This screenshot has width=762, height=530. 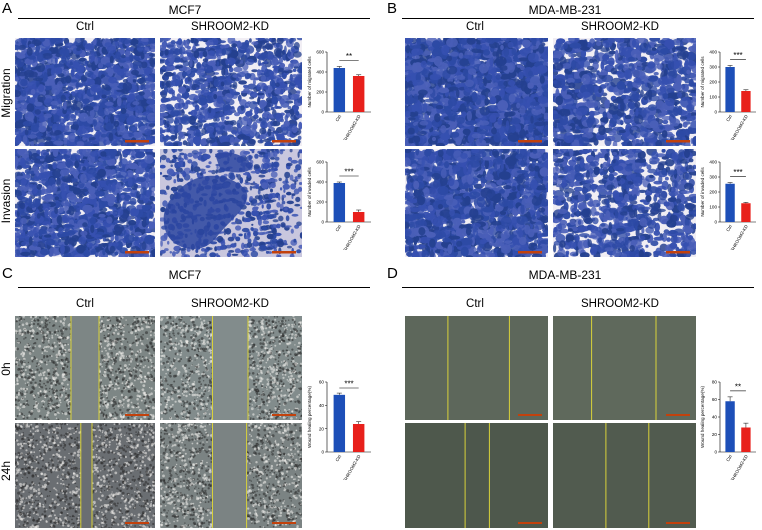 I want to click on y-tick-label: 20, so click(x=715, y=434).